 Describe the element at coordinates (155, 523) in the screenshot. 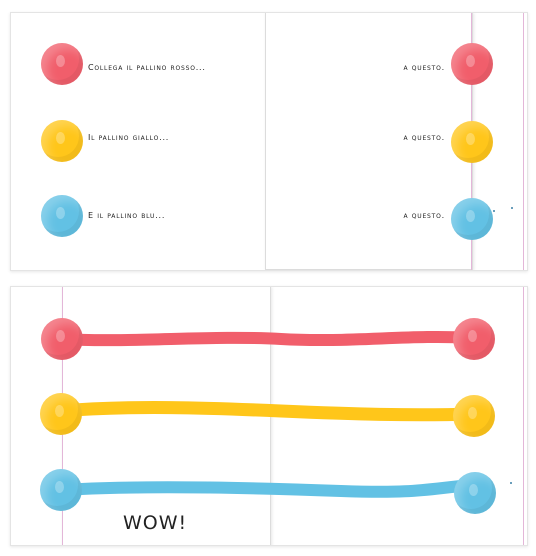

I see `wow-exclamation: WOW!` at that location.